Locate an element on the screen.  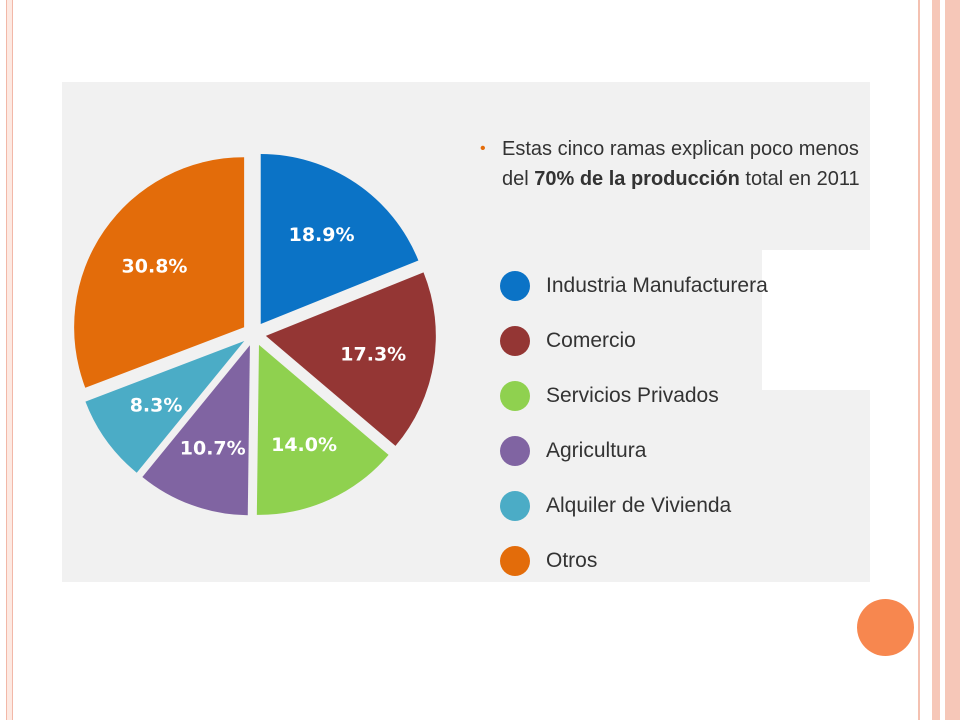
note-line-2-post: total en 2011 is located at coordinates (799, 179).